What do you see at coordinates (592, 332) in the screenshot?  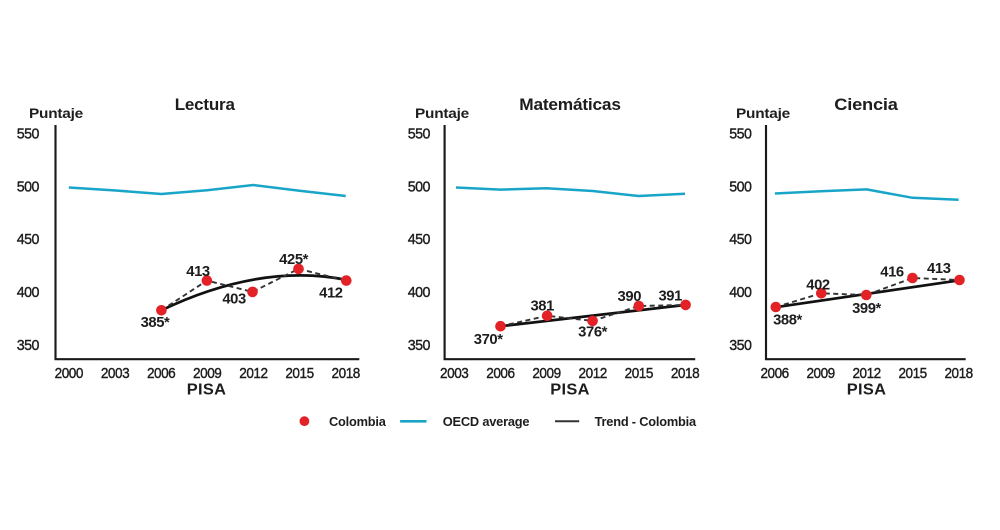 I see `svg-text: 376*` at bounding box center [592, 332].